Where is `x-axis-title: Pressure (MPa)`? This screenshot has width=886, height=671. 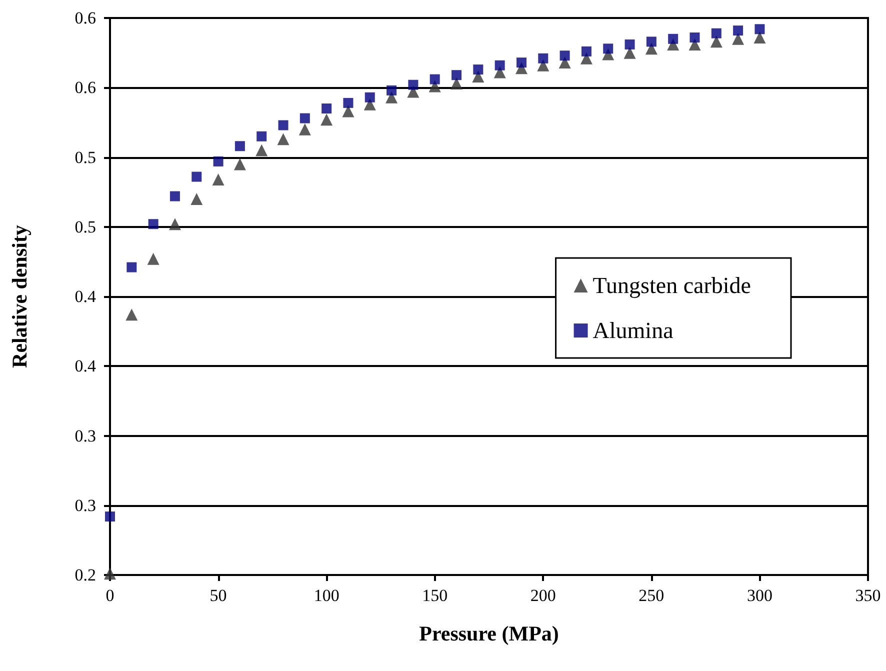 x-axis-title: Pressure (MPa) is located at coordinates (489, 634).